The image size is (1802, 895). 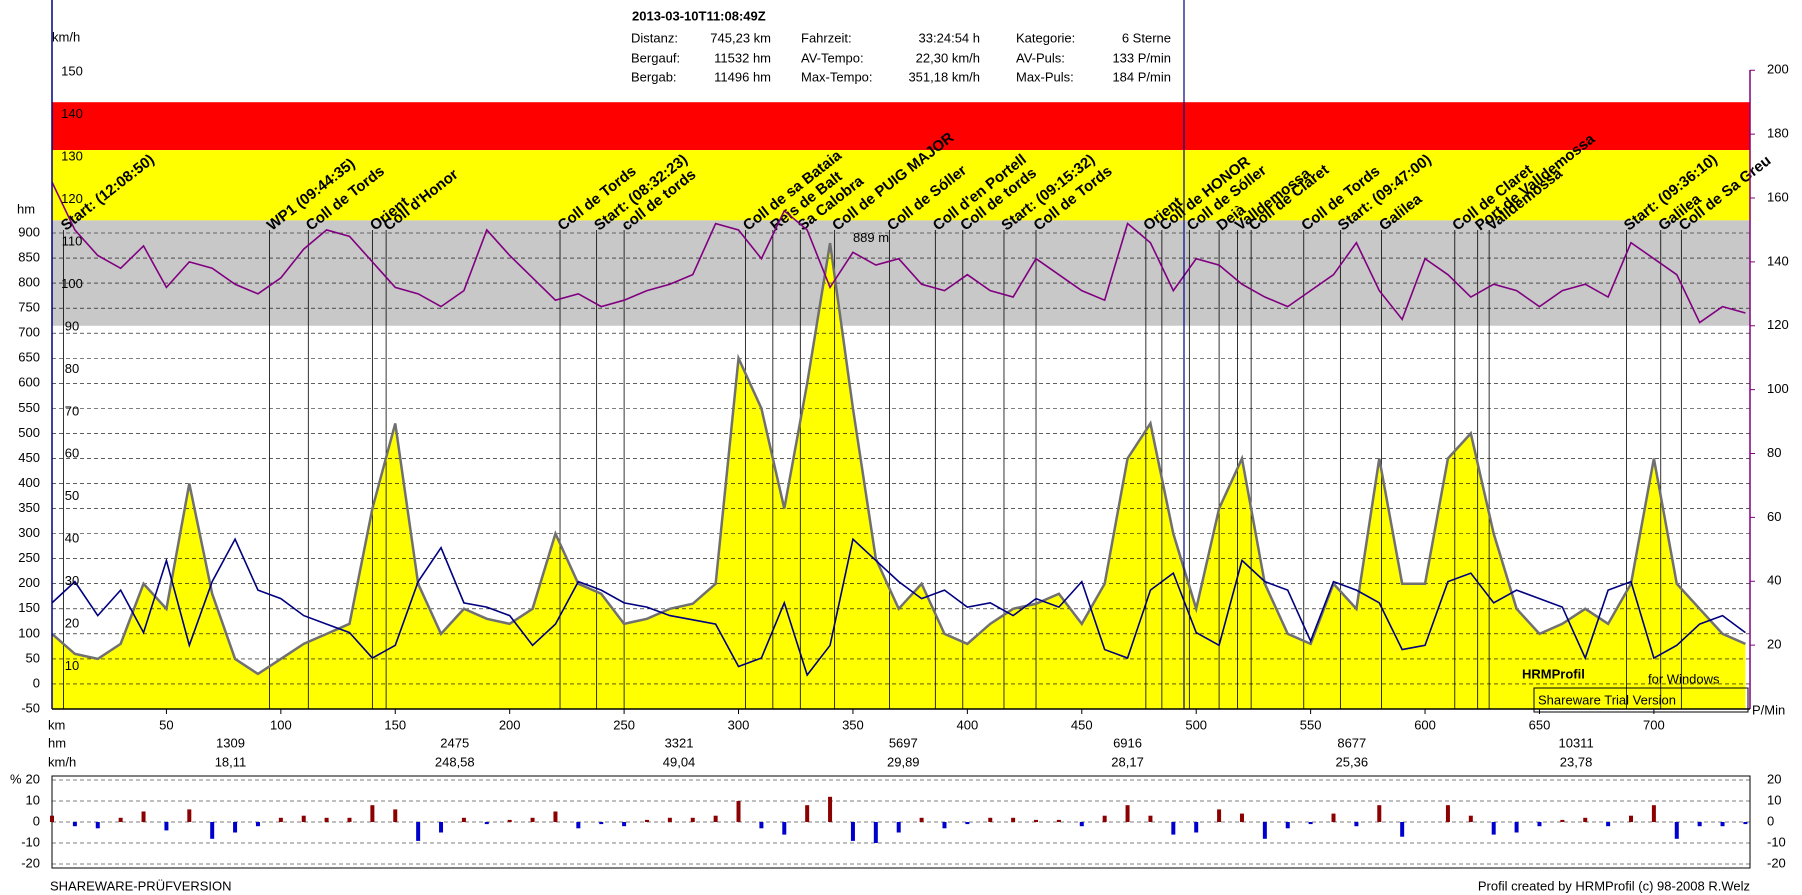 What do you see at coordinates (1352, 761) in the screenshot?
I see `summary-value: 25,36` at bounding box center [1352, 761].